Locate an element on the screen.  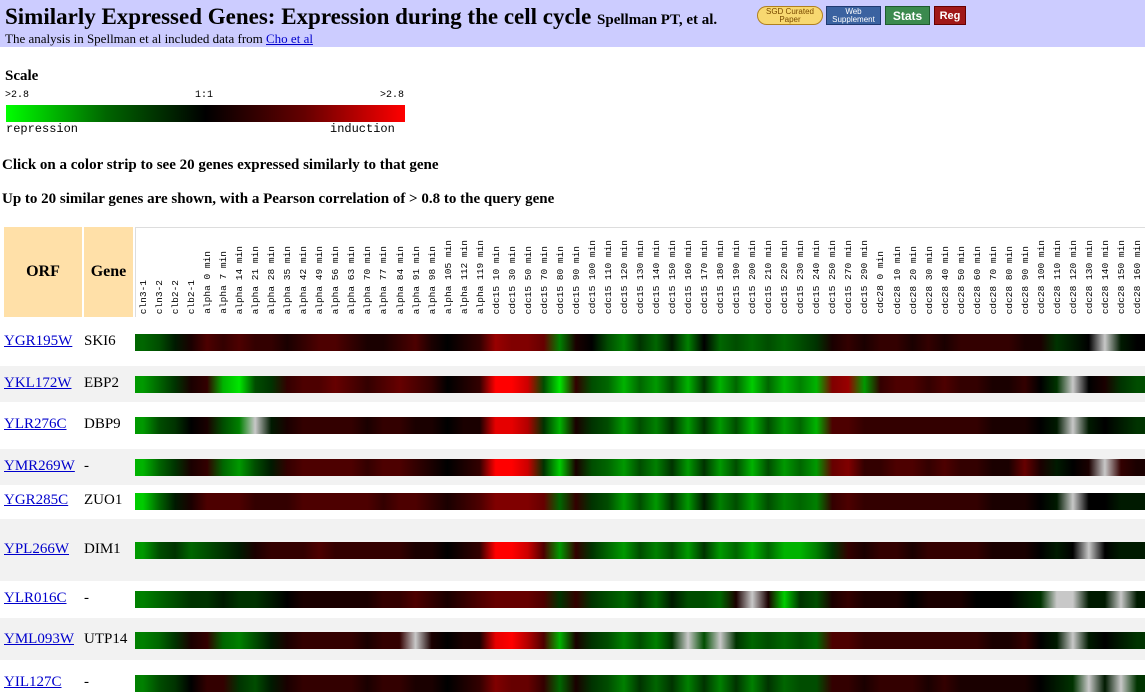
scale-mid-value: 1:1 is located at coordinates (204, 95).